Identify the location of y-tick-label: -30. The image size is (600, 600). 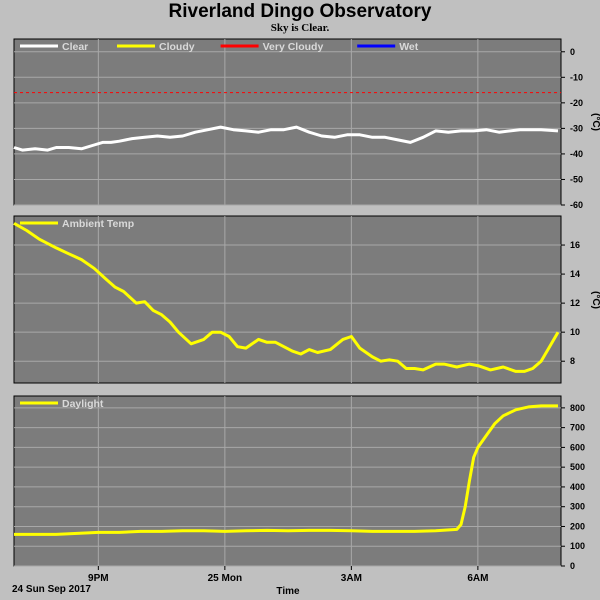
(576, 128).